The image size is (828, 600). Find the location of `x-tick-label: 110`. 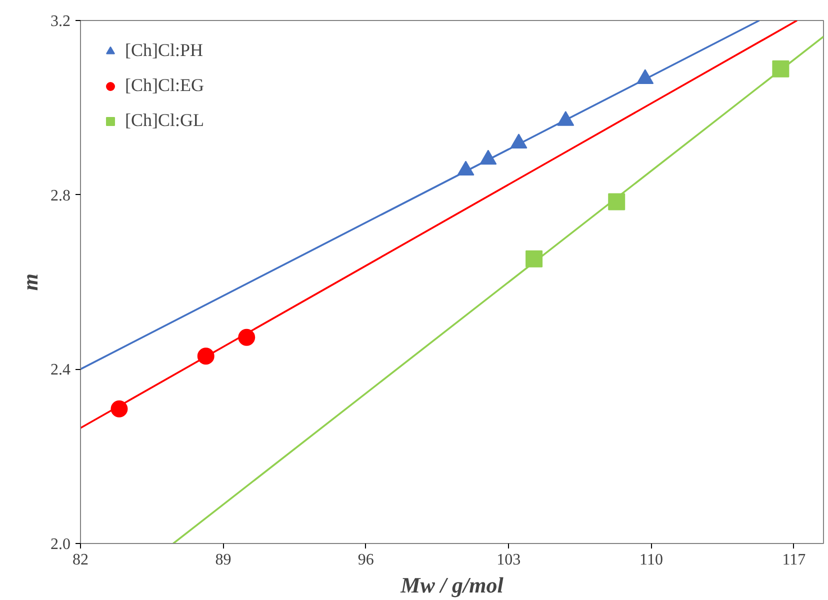

x-tick-label: 110 is located at coordinates (651, 560).